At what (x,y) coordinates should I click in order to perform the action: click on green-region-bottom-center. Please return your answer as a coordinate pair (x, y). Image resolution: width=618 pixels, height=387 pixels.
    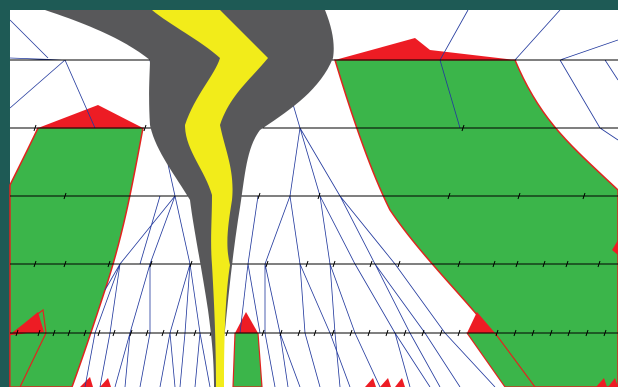
    Looking at the image, I should click on (247, 359).